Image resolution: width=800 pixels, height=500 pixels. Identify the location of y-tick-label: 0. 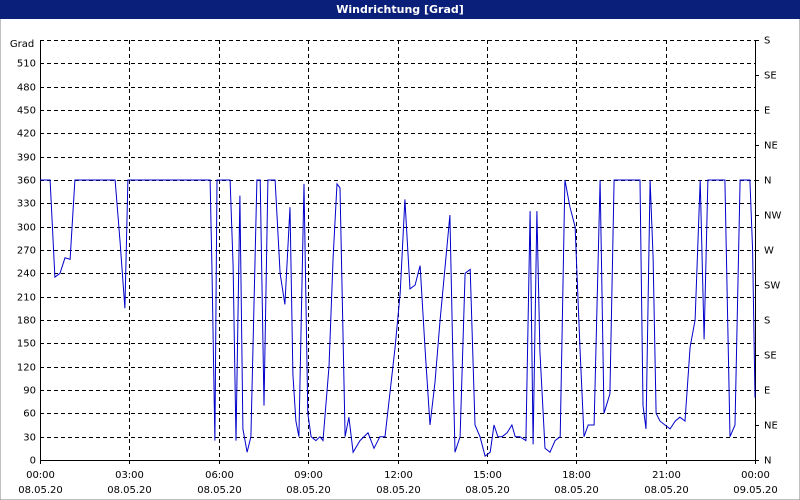
(33, 461).